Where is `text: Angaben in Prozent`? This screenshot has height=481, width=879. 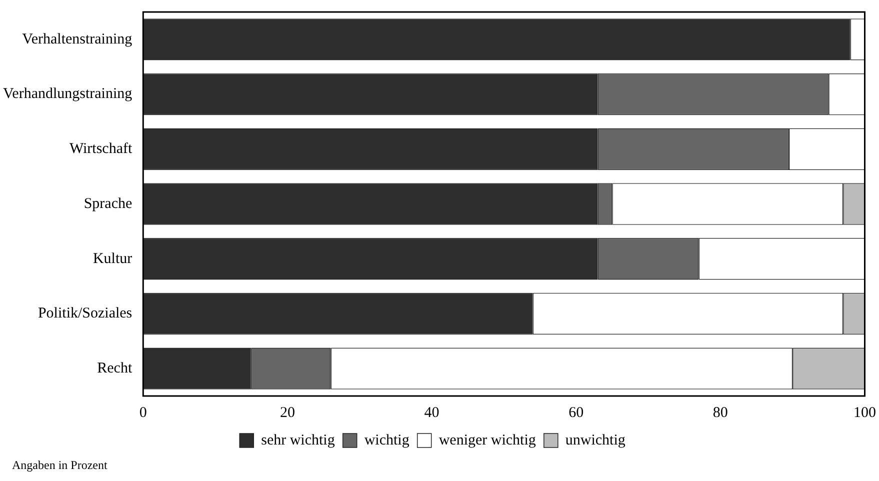 text: Angaben in Prozent is located at coordinates (60, 465).